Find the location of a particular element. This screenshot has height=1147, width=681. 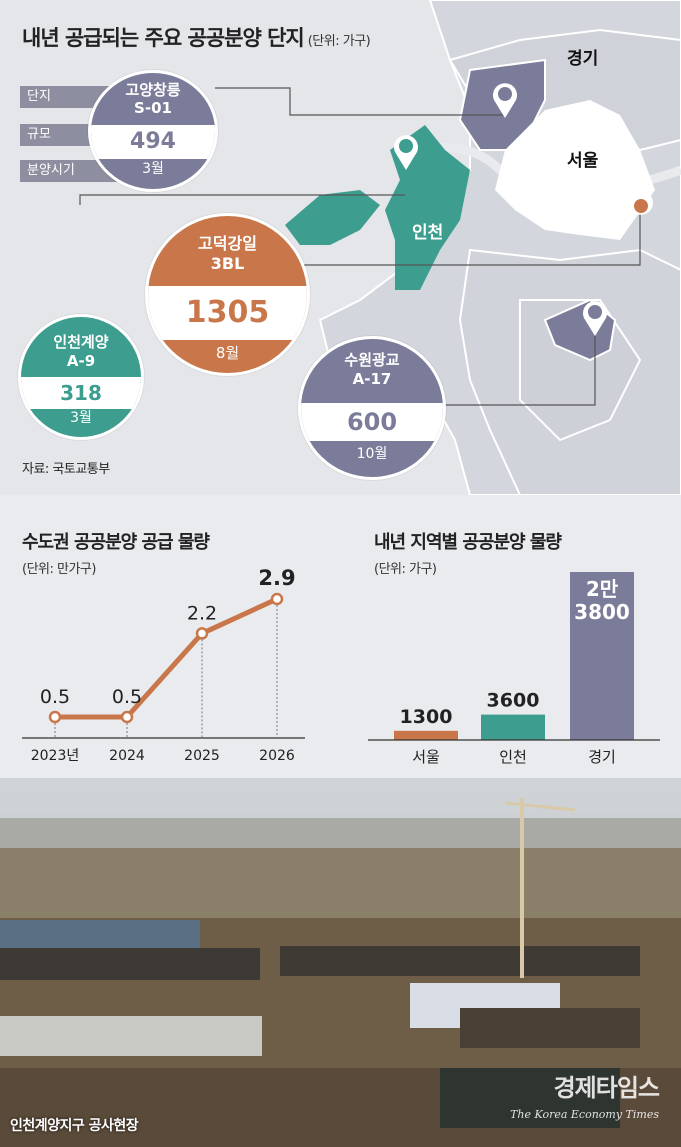

line-value-label: 2.9 is located at coordinates (276, 578).